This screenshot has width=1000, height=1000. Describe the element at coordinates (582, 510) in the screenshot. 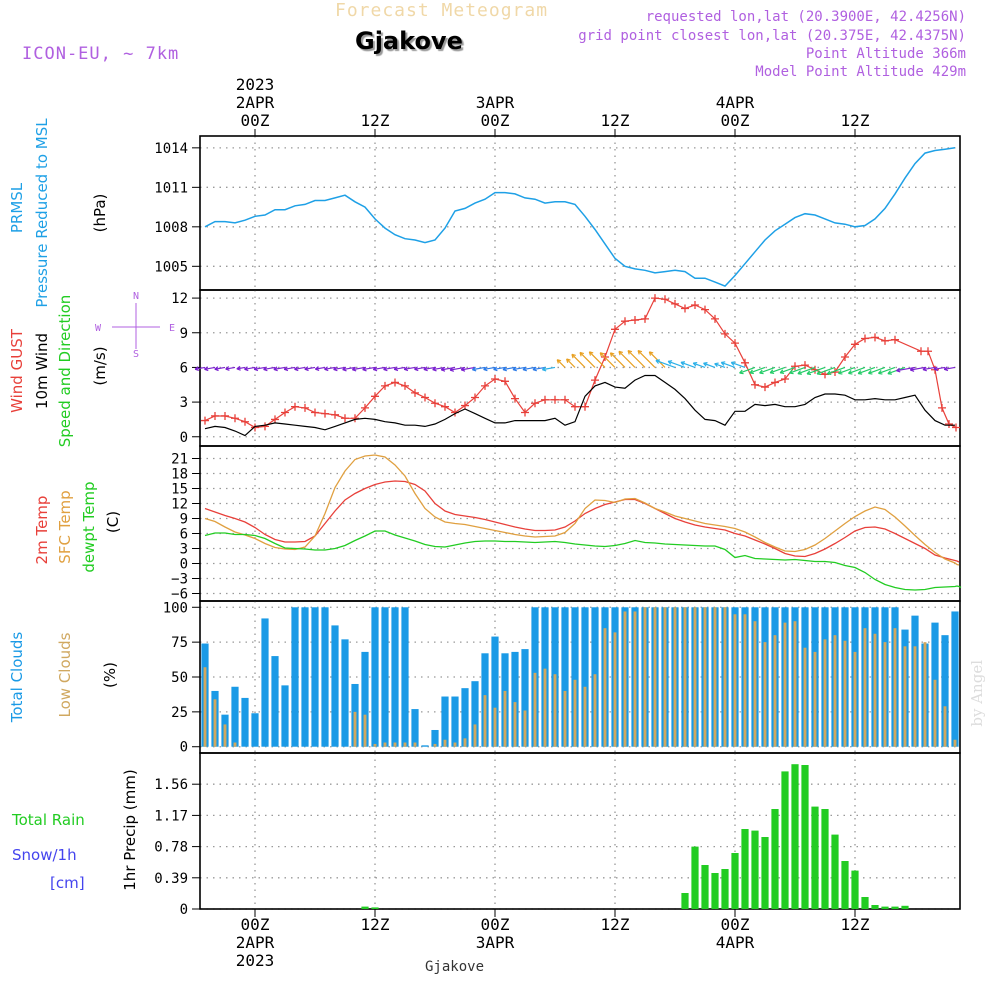

I see `temp-sfc-line` at that location.